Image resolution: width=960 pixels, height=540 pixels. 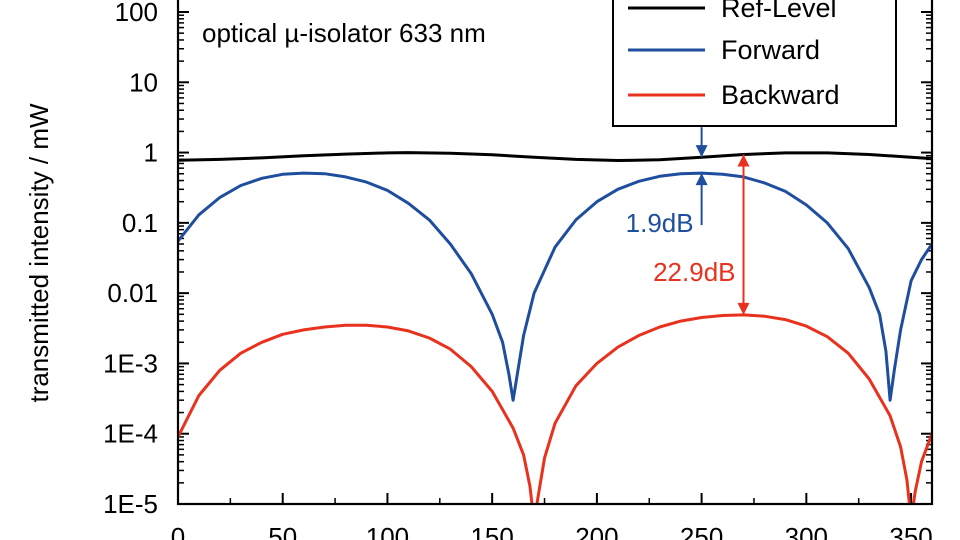 I want to click on x-tick-label: 0, so click(x=178, y=531).